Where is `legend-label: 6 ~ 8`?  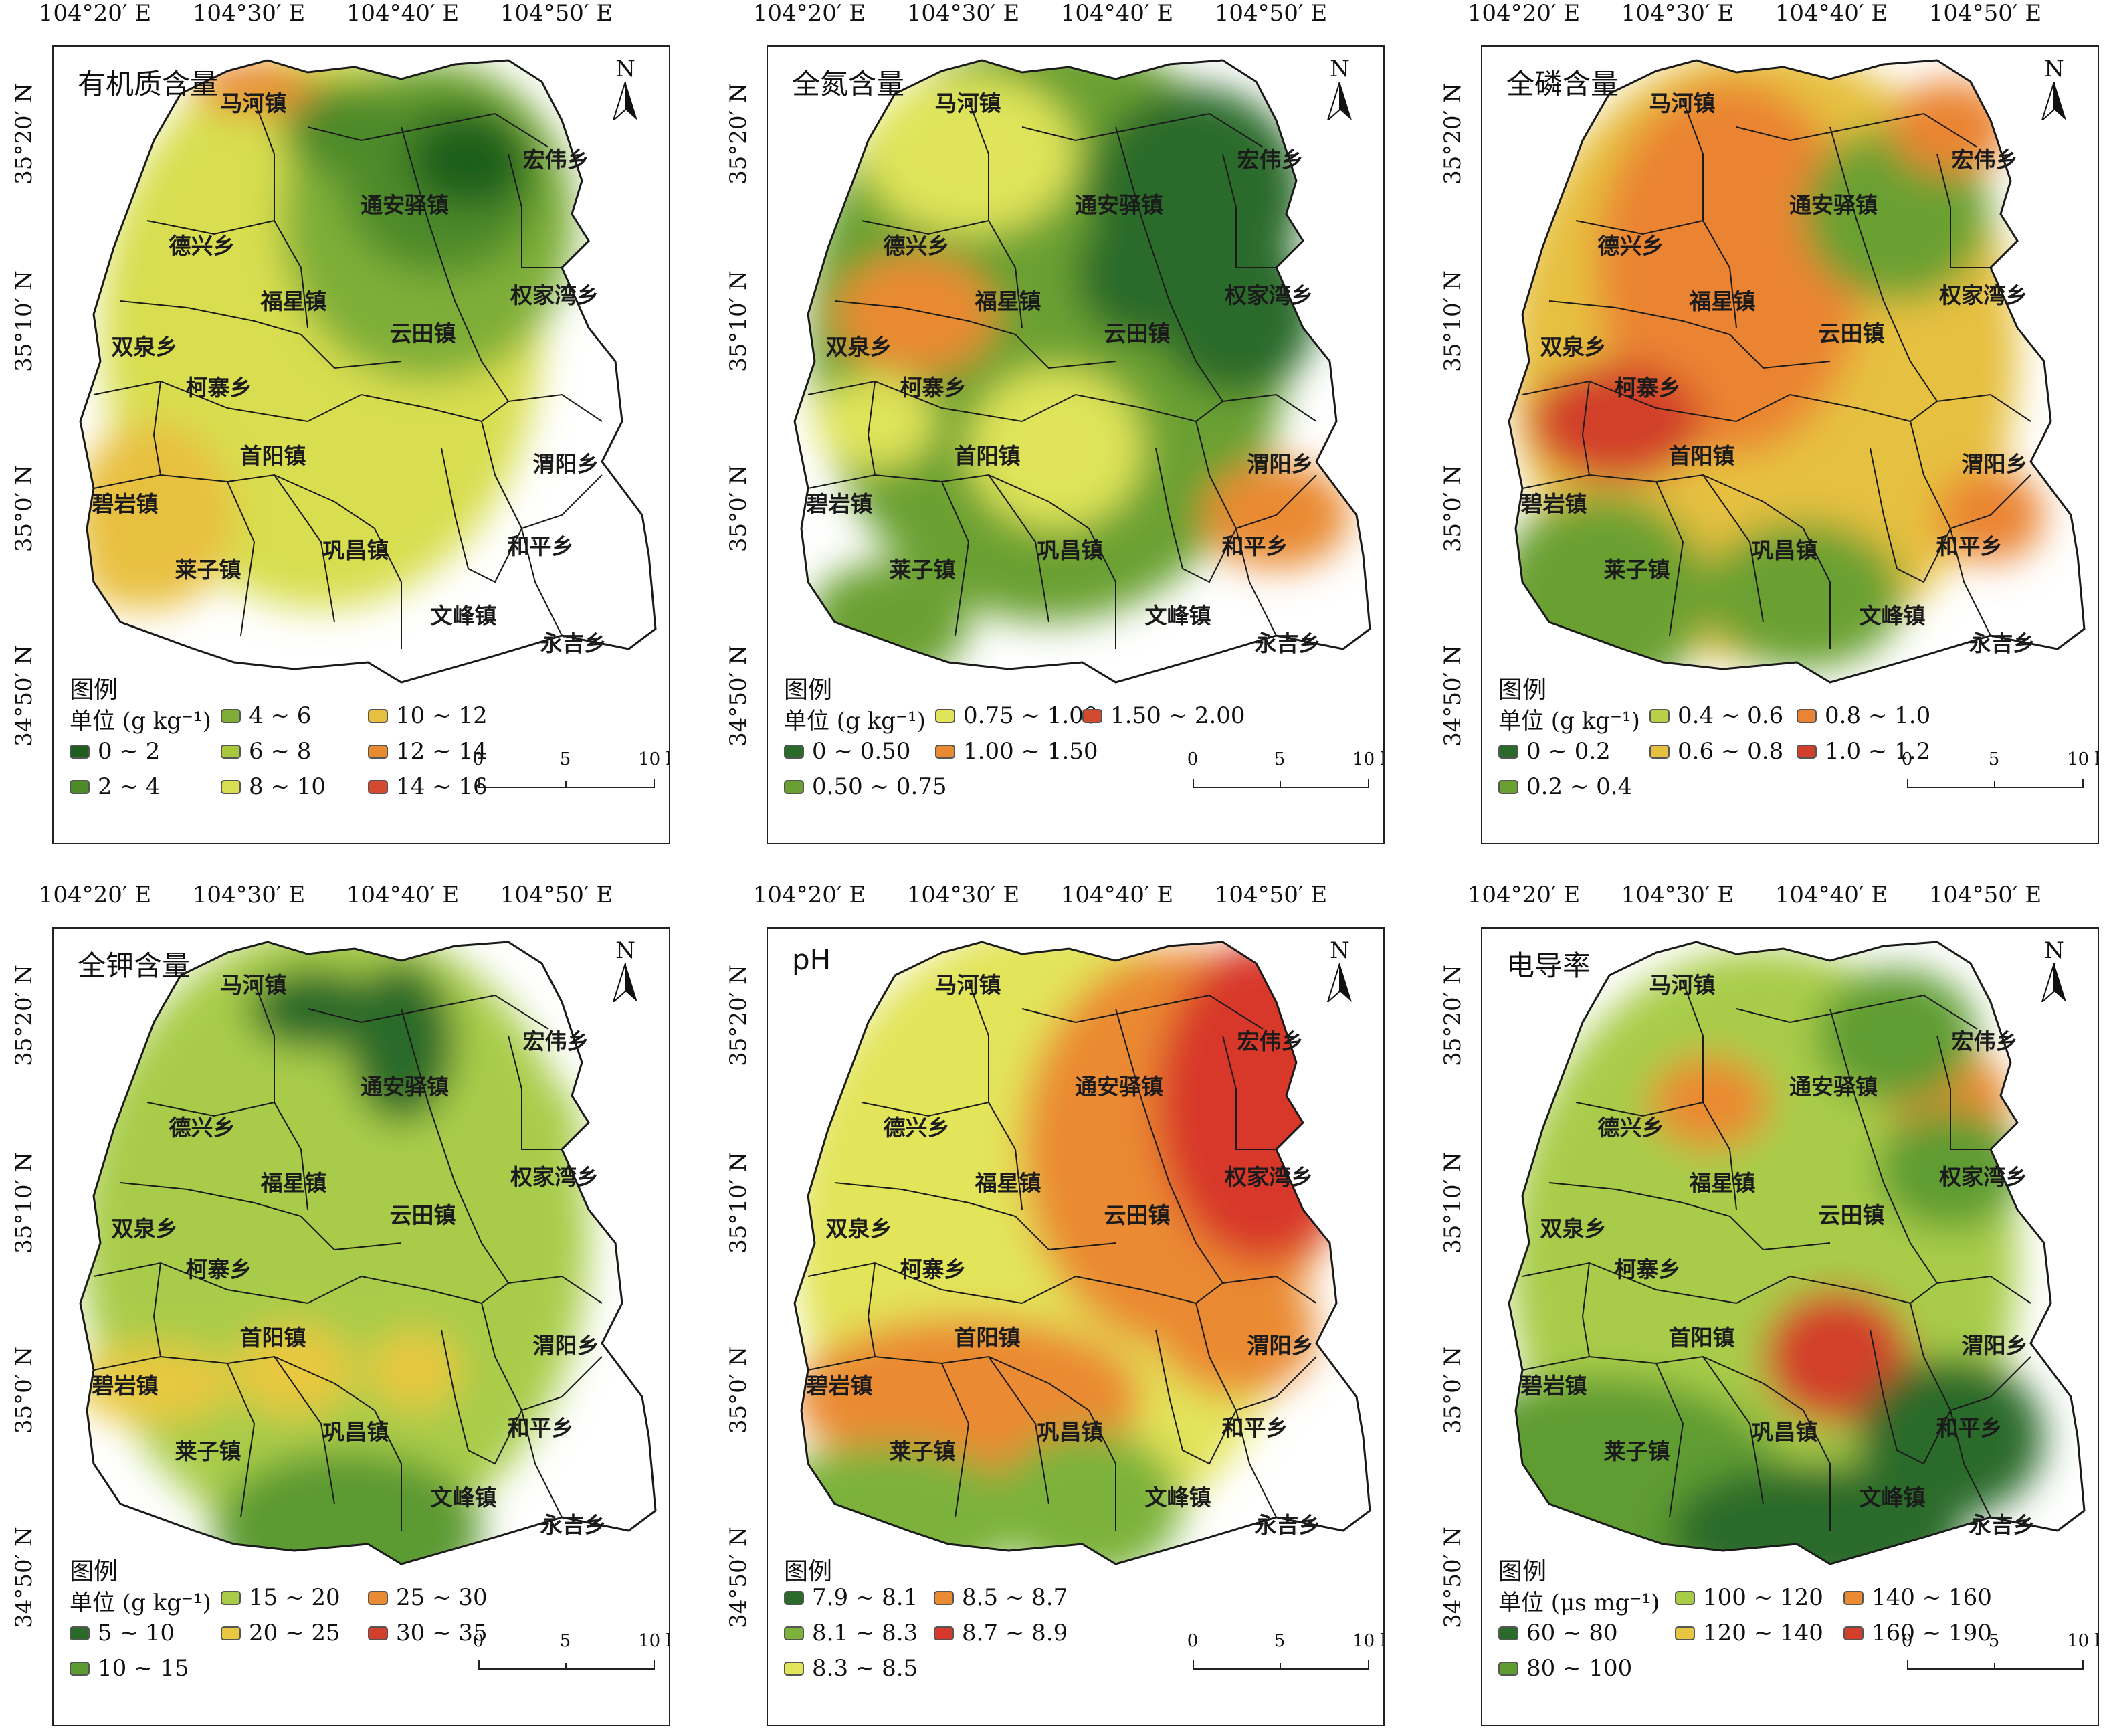
legend-label: 6 ~ 8 is located at coordinates (280, 751).